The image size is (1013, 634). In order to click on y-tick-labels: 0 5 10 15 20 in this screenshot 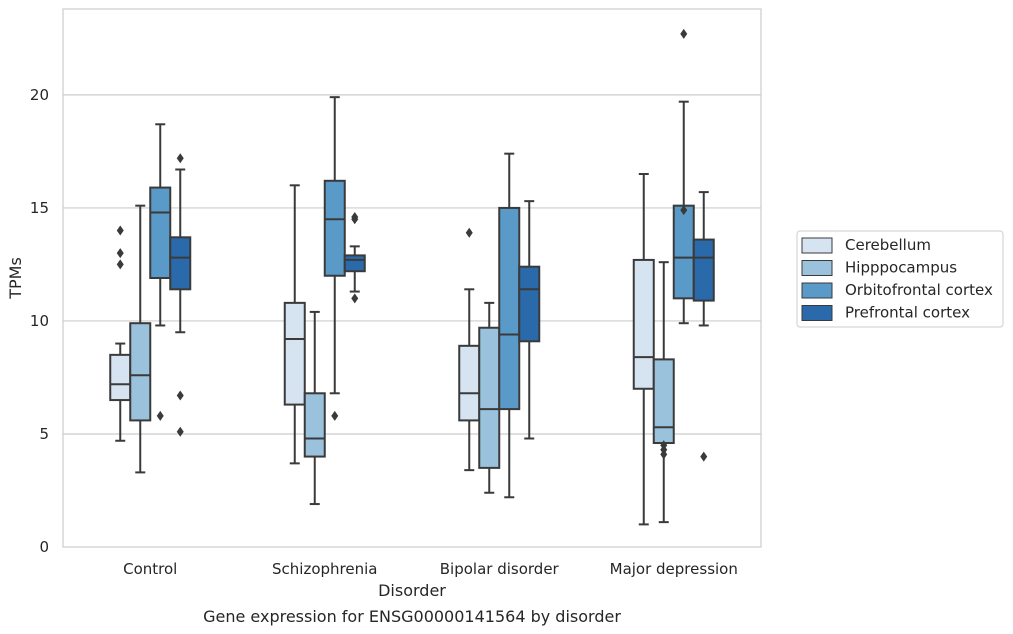, I will do `click(39, 321)`.